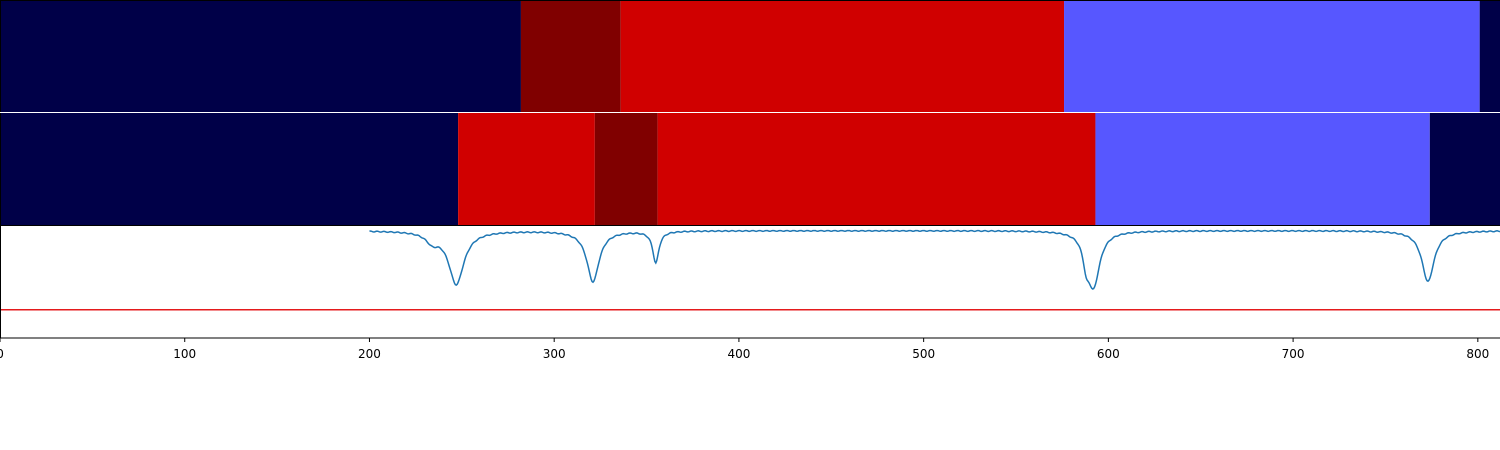 The height and width of the screenshot is (450, 1500). I want to click on x-tick-label-600: 600, so click(1108, 354).